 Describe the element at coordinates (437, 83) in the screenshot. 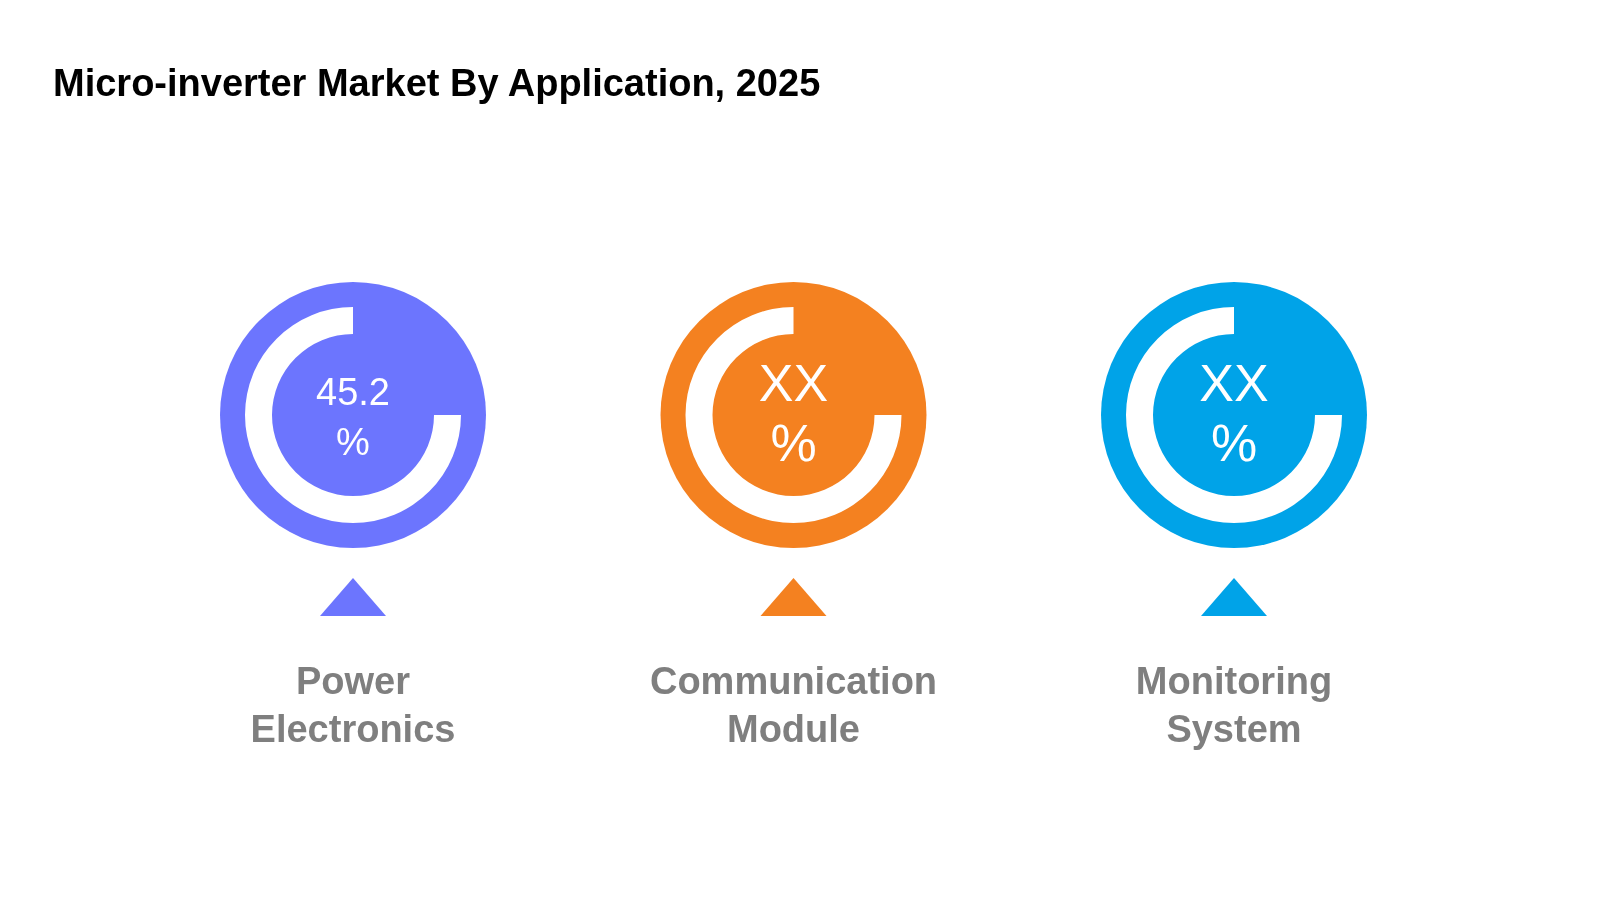

I see `text: Micro-inverter Market By Application, 2025` at that location.